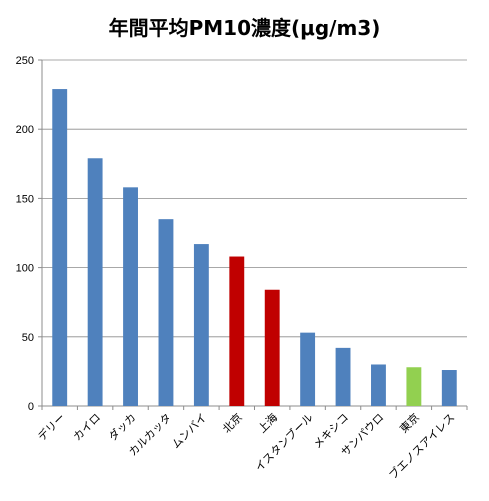 The height and width of the screenshot is (501, 489). What do you see at coordinates (25, 130) in the screenshot?
I see `y-tick-label: 200` at bounding box center [25, 130].